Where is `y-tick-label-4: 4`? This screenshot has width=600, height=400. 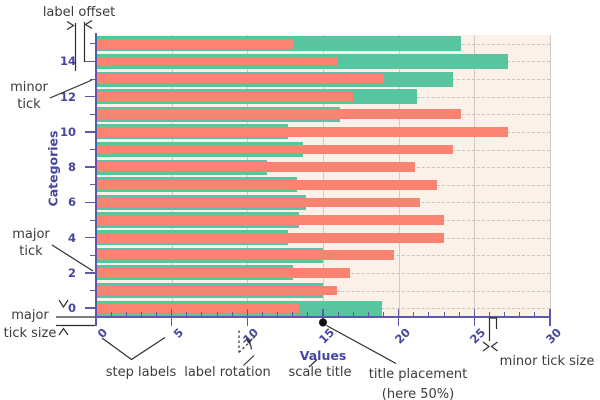 y-tick-label-4: 4 is located at coordinates (71, 237).